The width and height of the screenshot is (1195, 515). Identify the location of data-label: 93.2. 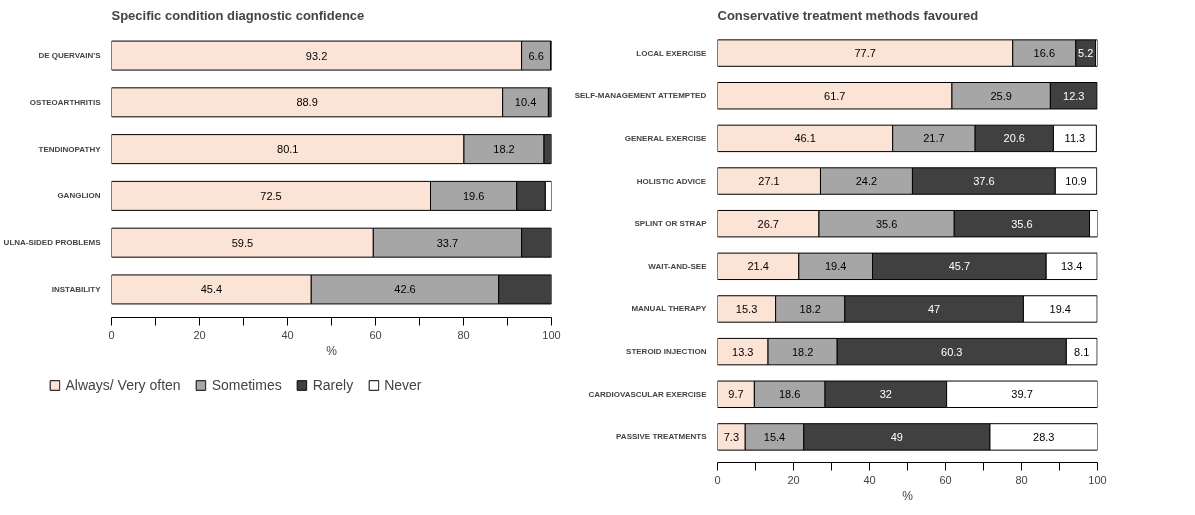
(316, 55).